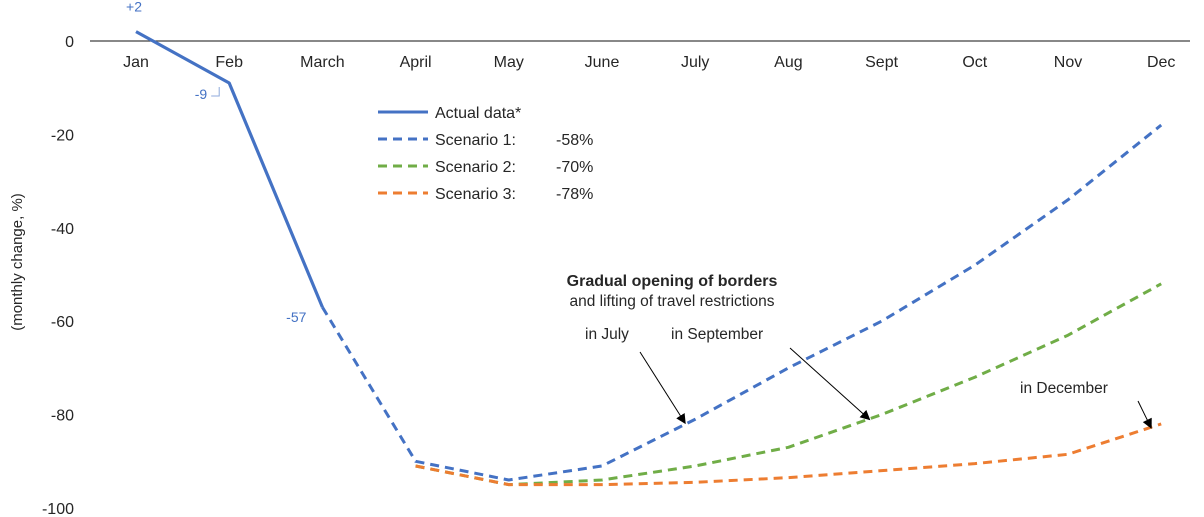 This screenshot has width=1204, height=517. Describe the element at coordinates (1068, 62) in the screenshot. I see `x-tick-label: Nov` at that location.